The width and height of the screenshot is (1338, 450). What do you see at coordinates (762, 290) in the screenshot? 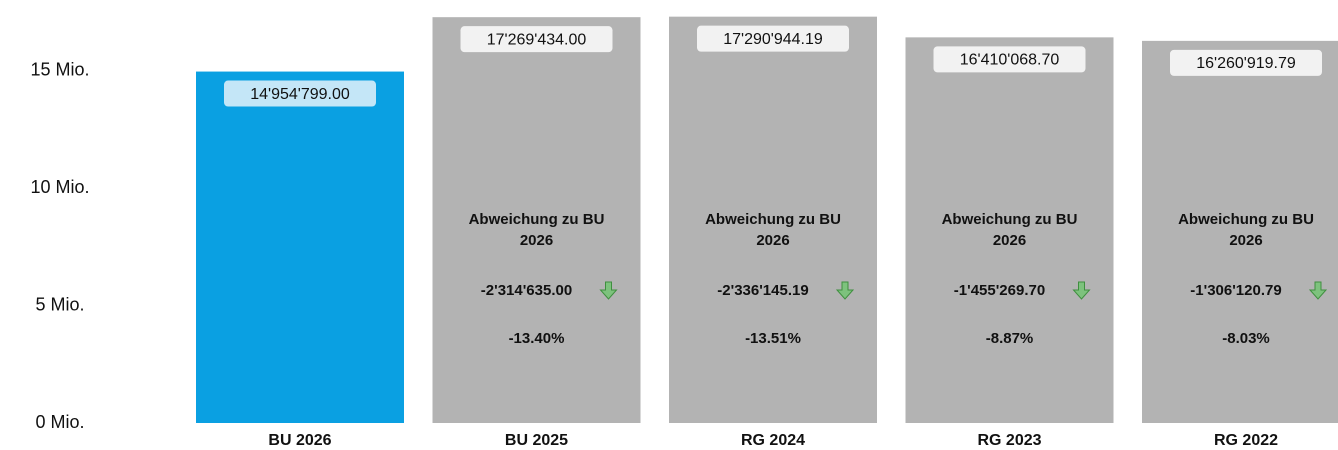
I see `annotation-difference: -2'336'145.19` at bounding box center [762, 290].